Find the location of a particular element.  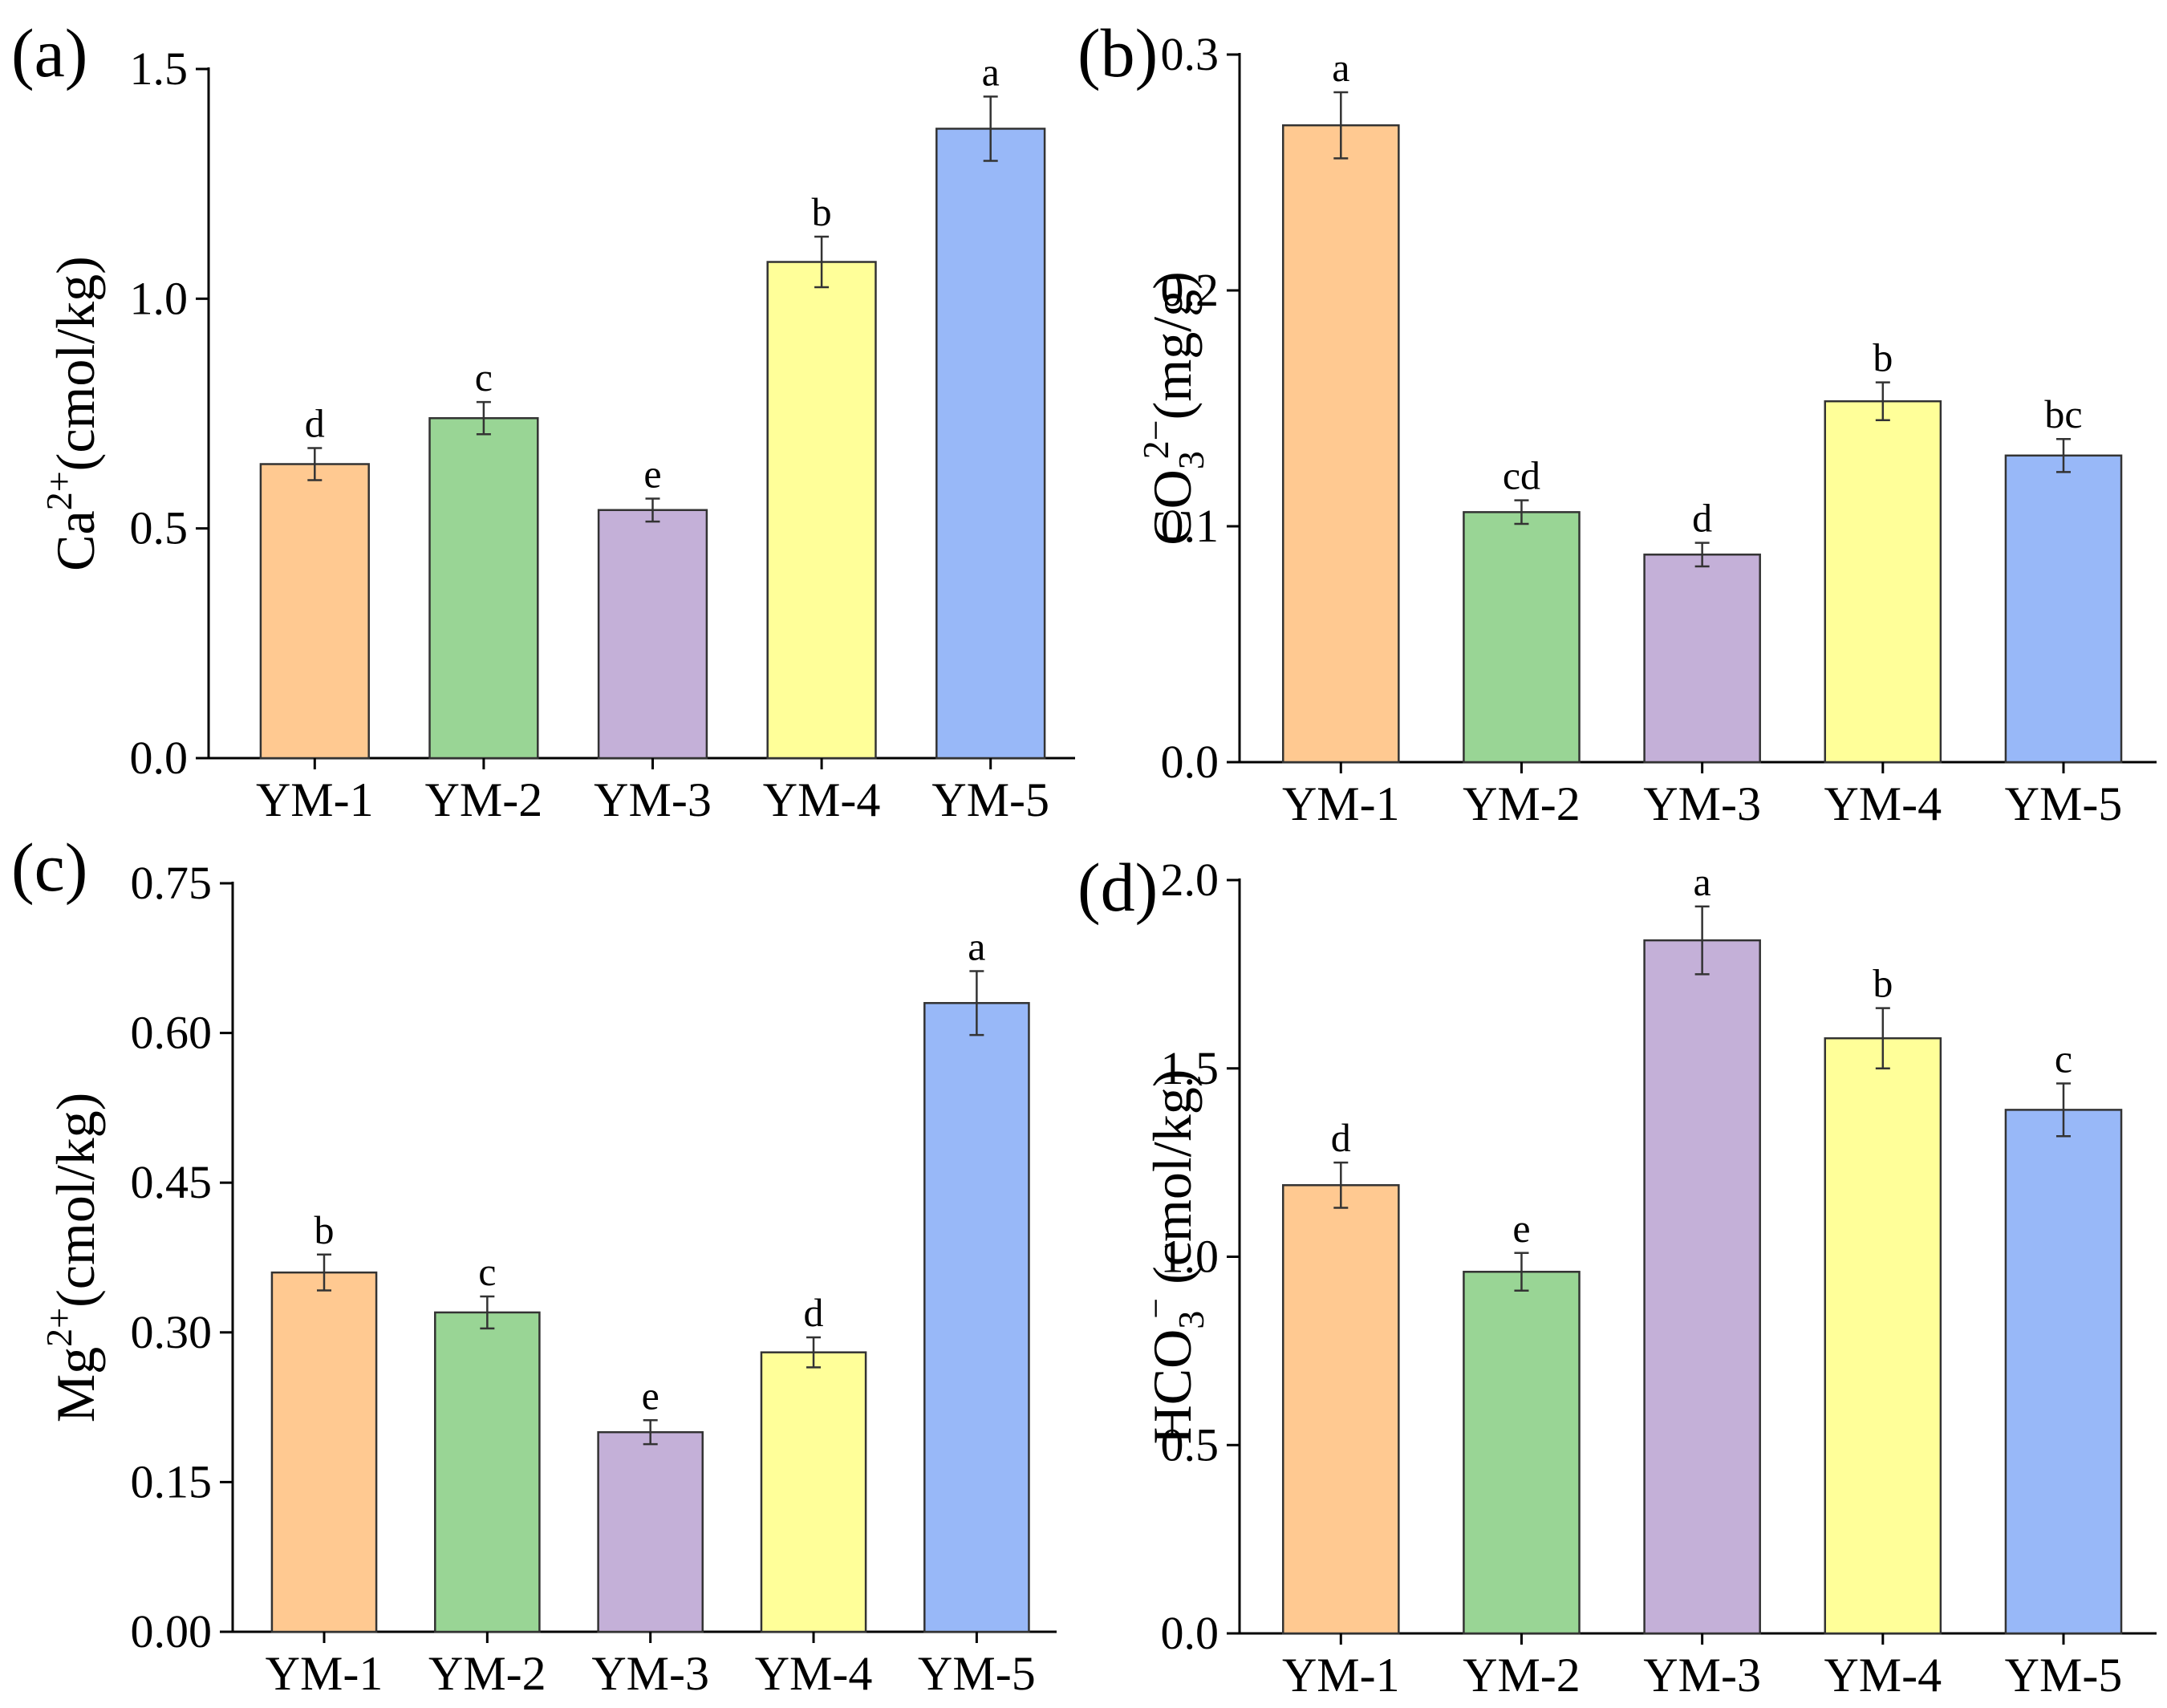

y-label-species: HCO is located at coordinates (1172, 1387).